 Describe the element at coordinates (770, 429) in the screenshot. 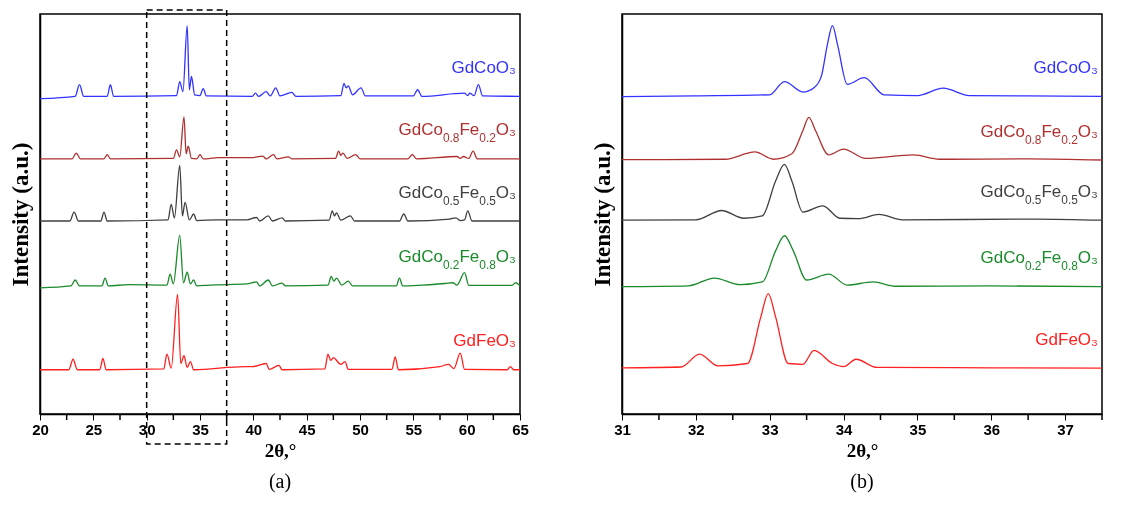

I see `x-tick-label: 33` at that location.